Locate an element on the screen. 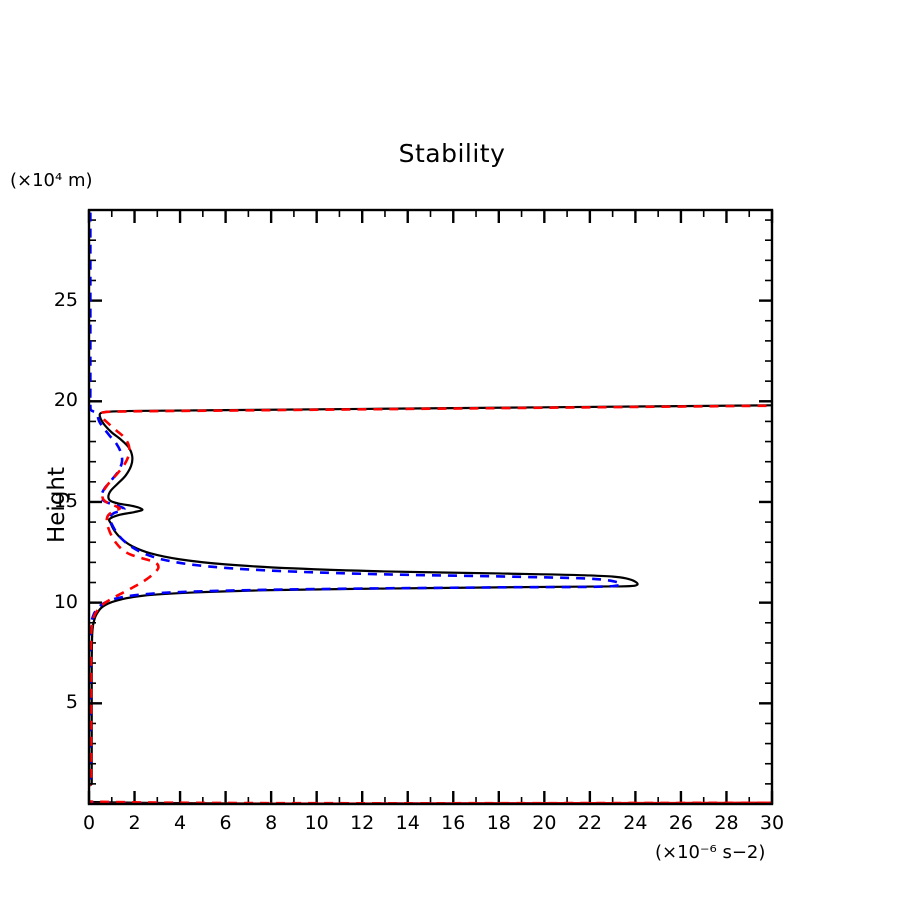  x-tick-label: 22 is located at coordinates (589, 823).